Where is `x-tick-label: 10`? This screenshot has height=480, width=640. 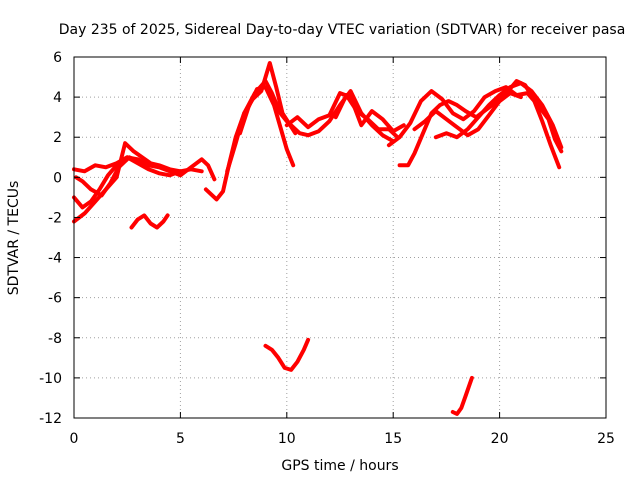 x-tick-label: 10 is located at coordinates (287, 439).